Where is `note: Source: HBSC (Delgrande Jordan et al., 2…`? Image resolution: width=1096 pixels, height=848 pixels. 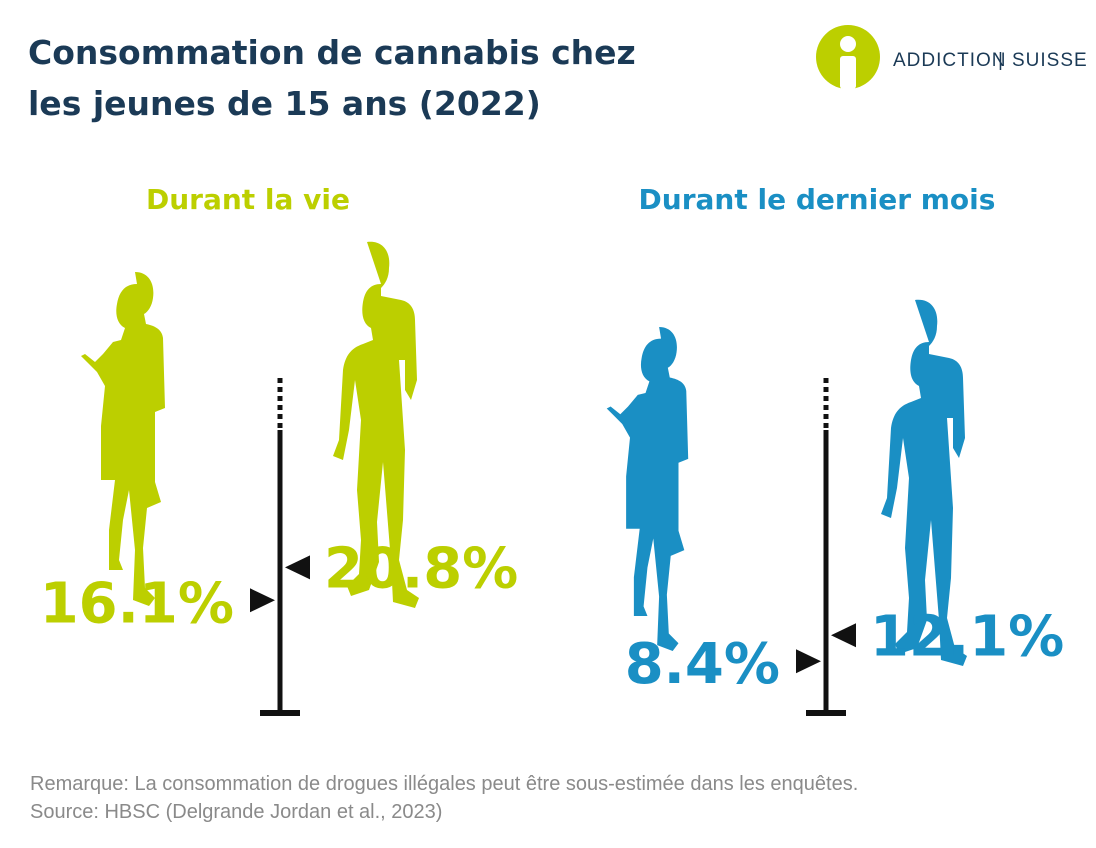
note: Source: HBSC (Delgrande Jordan et al., 2… is located at coordinates (236, 812).